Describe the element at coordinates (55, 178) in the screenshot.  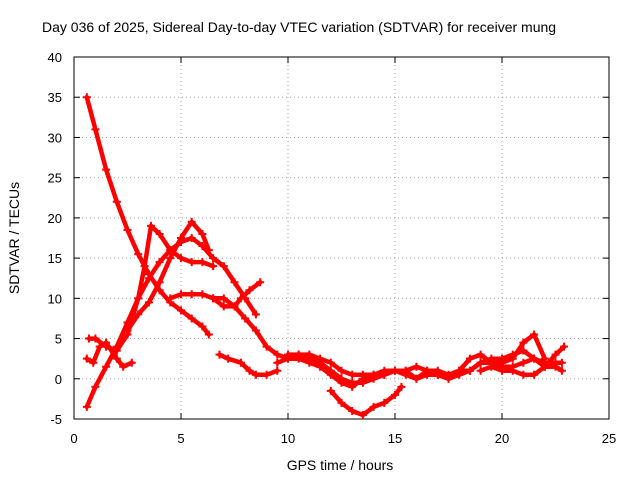
I see `y-tick-label: 25` at that location.